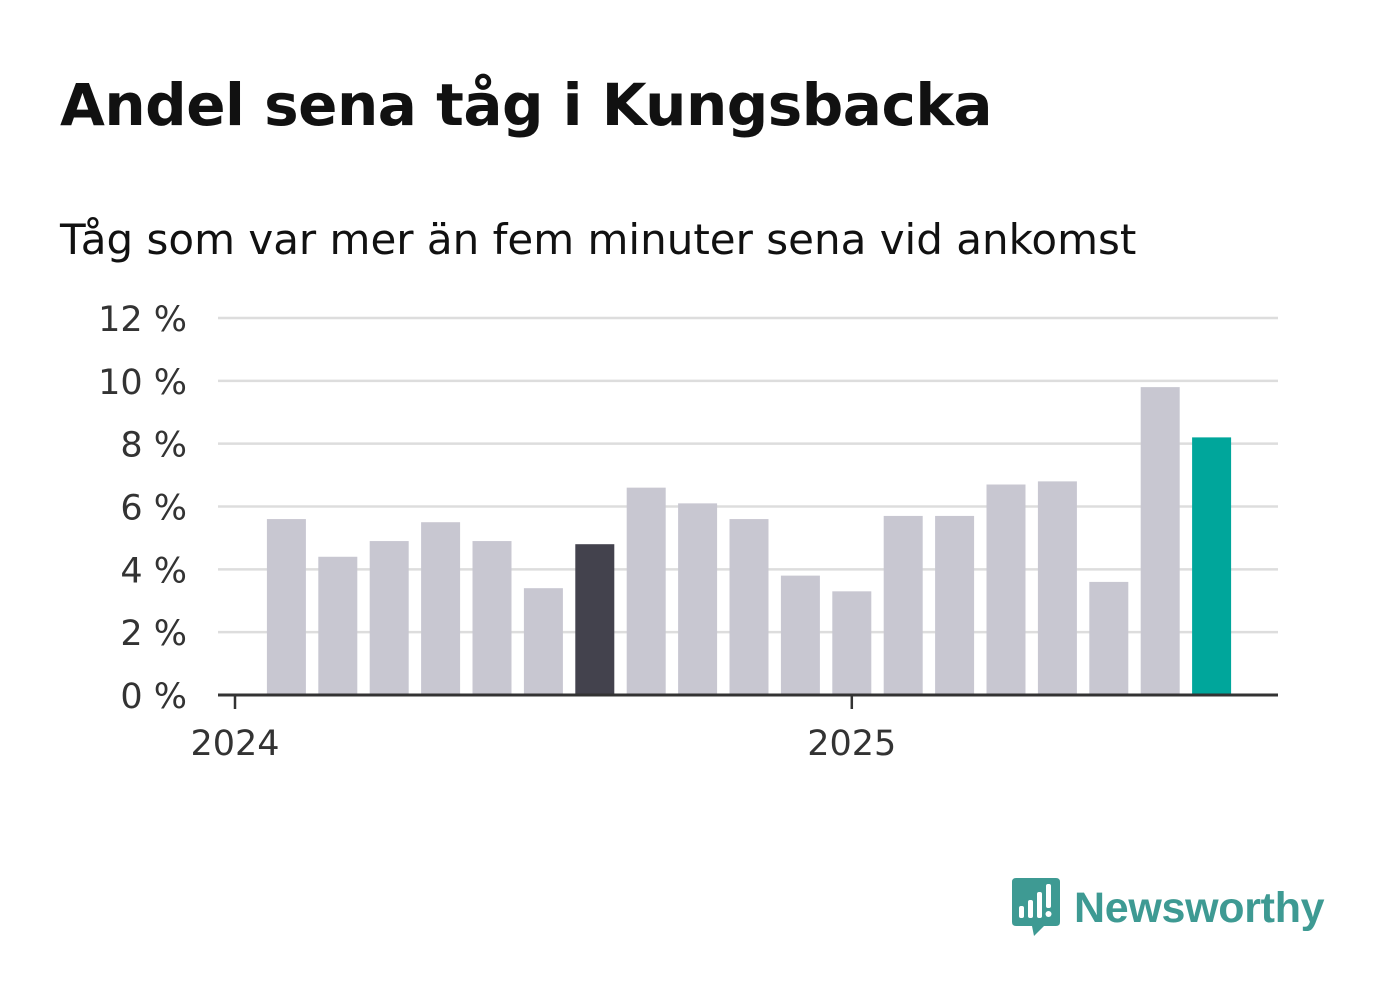 The height and width of the screenshot is (999, 1382). What do you see at coordinates (543, 729) in the screenshot?
I see `x-axis-ticks: 2024 2025` at bounding box center [543, 729].